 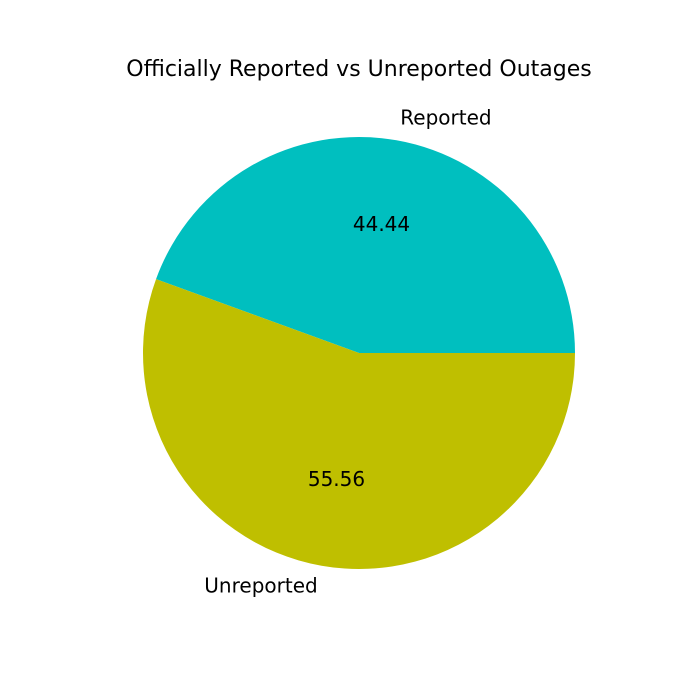 I want to click on slice-label-unreported: Unreported, so click(x=260, y=585).